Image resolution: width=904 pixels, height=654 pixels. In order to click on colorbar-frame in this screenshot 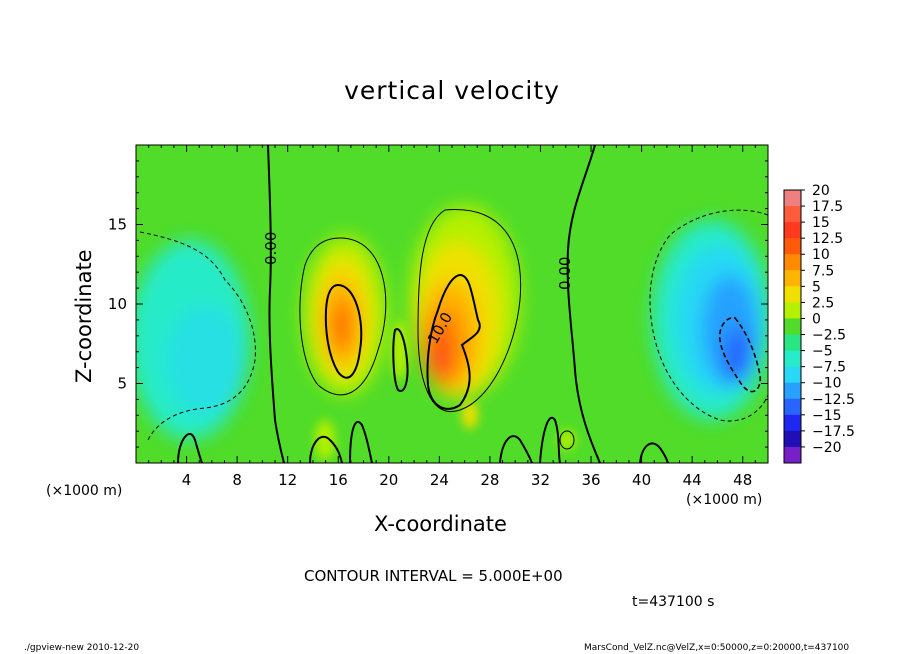, I will do `click(792, 326)`.